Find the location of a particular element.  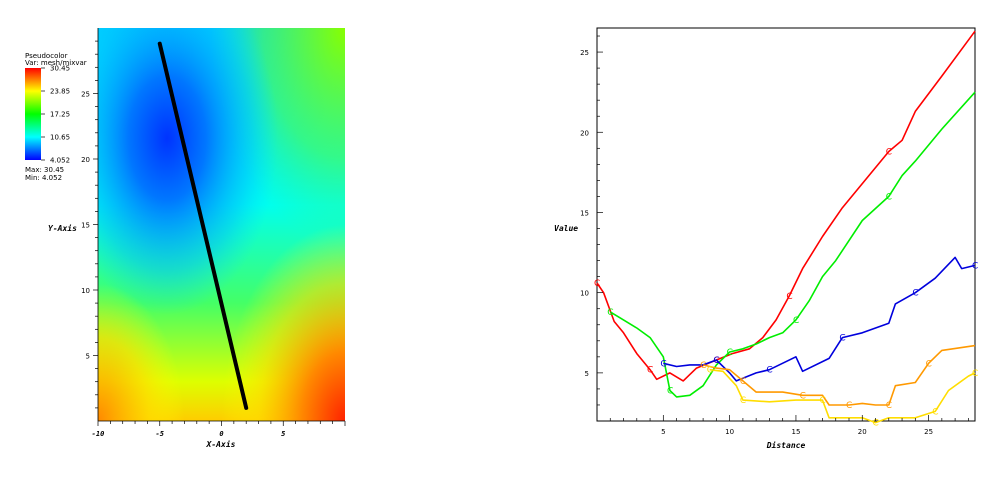

color-bar-tick-label: 23.85 is located at coordinates (60, 92).